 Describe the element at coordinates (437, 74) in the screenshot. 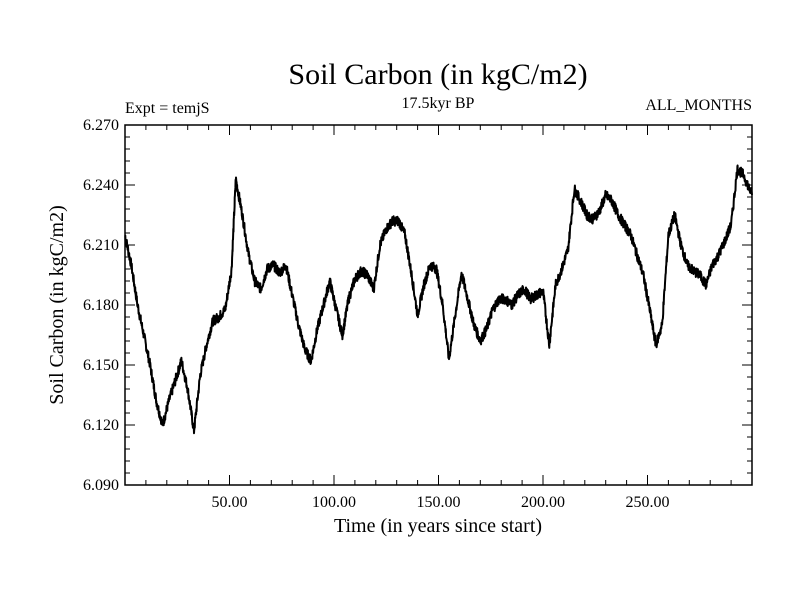

I see `chart-title: Soil Carbon (in kgC/m2)` at that location.